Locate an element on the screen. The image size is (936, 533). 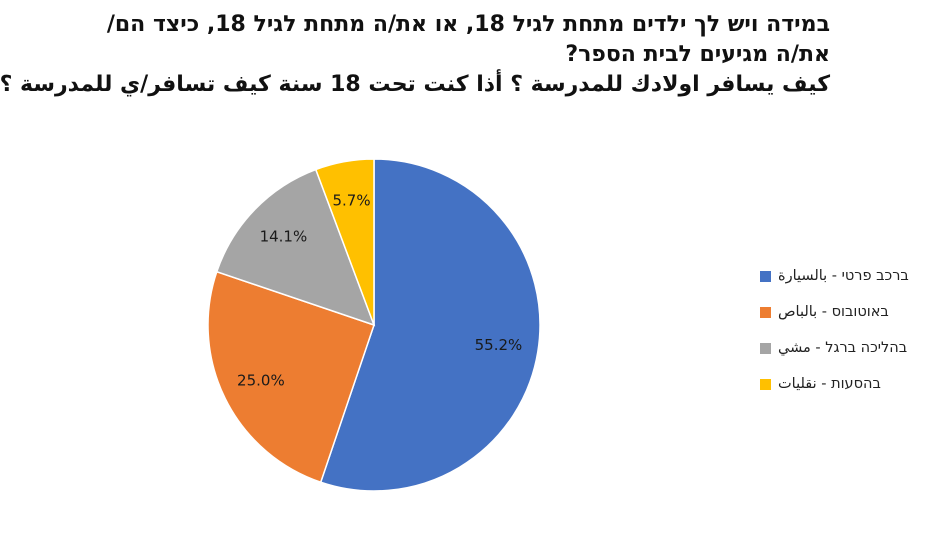
slice-data-label: 55.2% is located at coordinates (499, 345).